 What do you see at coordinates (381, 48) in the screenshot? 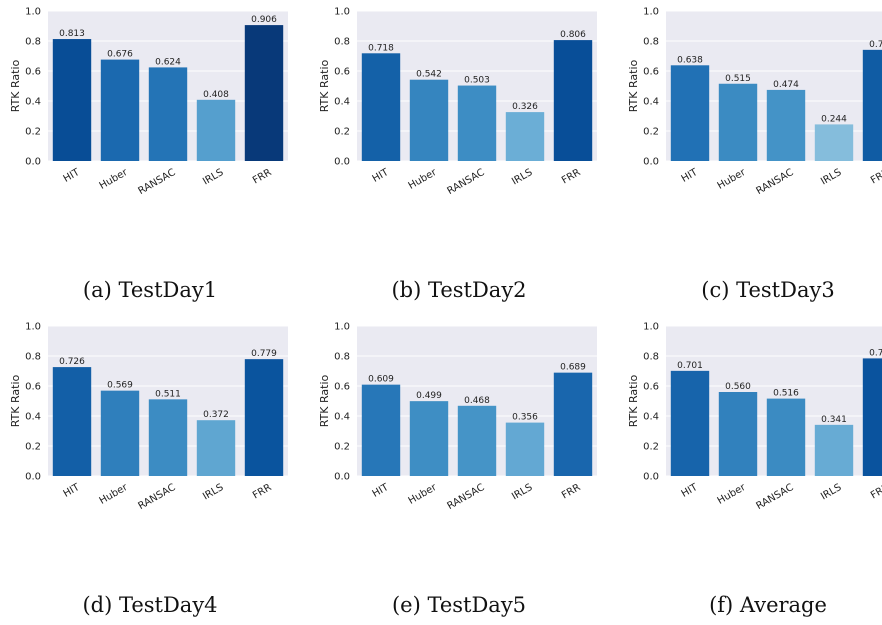
I see `bar-value-label: 0.718` at bounding box center [381, 48].